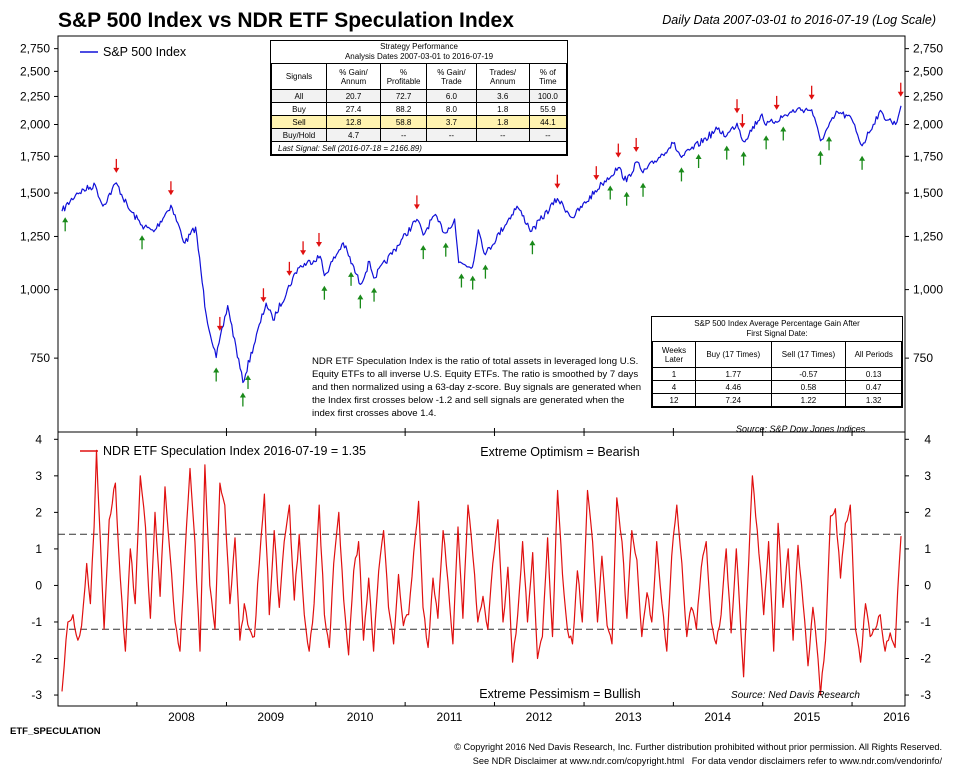 This screenshot has width=959, height=772. What do you see at coordinates (548, 76) in the screenshot?
I see `strategy-header: % of Time` at bounding box center [548, 76].